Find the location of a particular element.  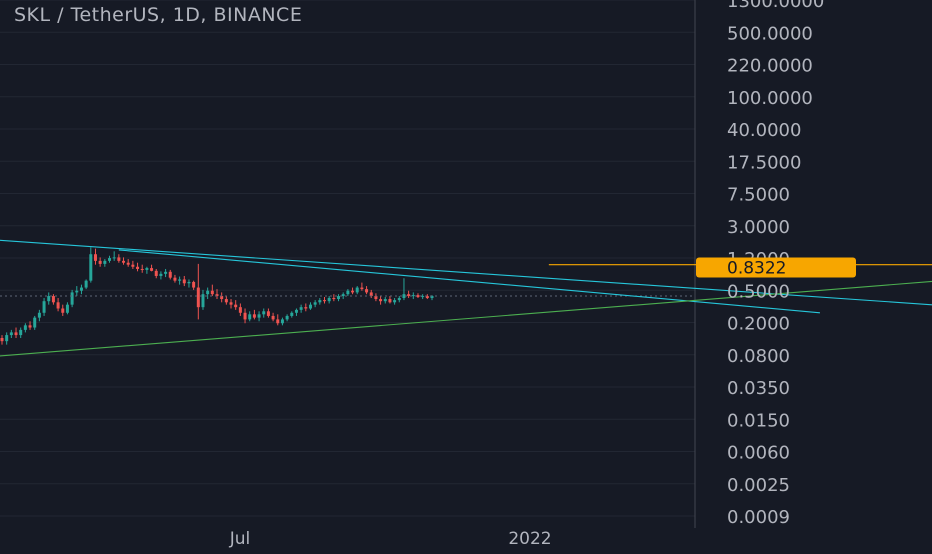

price-tick-label: 500.0000 is located at coordinates (770, 33).